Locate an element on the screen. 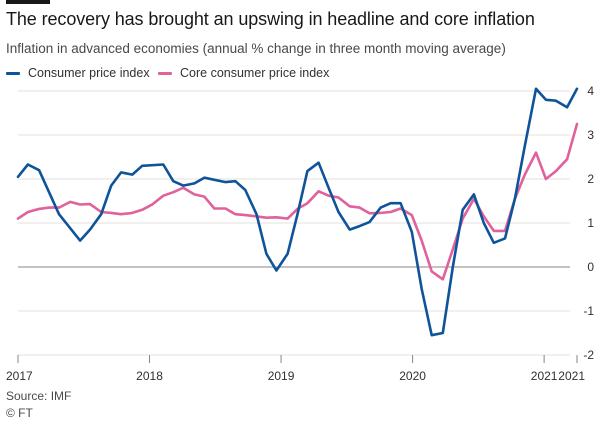 This screenshot has height=425, width=600. ft-credit: © FT is located at coordinates (19, 413).